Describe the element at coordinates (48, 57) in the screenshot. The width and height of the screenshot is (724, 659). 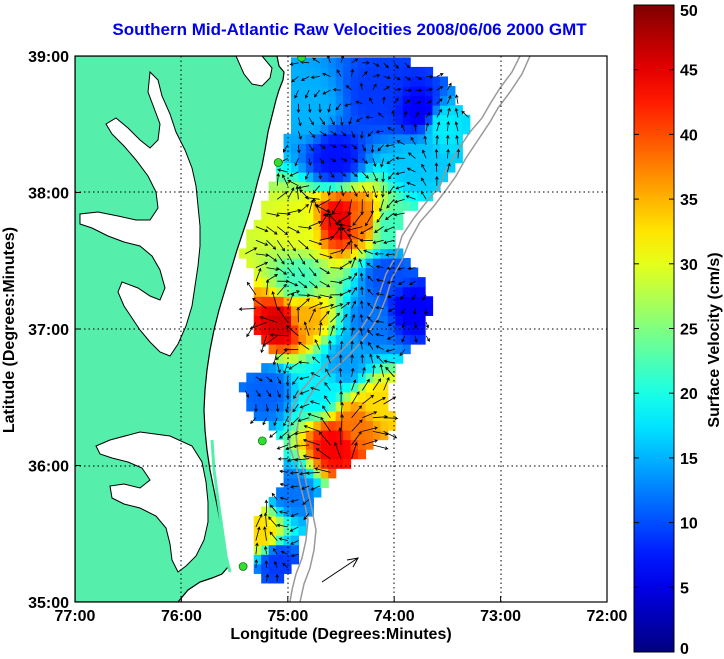
I see `y-tick-label: 39:00` at that location.